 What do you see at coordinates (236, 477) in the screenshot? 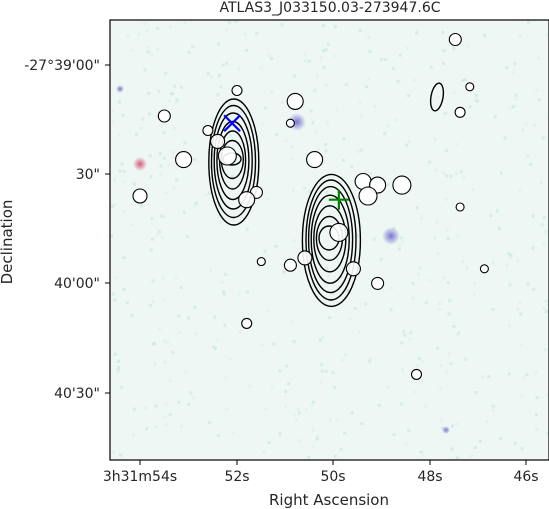
I see `x-tick-label: 52s` at bounding box center [236, 477].